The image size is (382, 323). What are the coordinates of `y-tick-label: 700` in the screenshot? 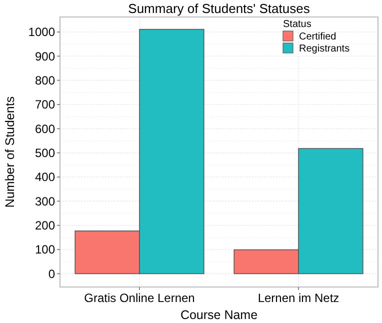 It's located at (45, 105).